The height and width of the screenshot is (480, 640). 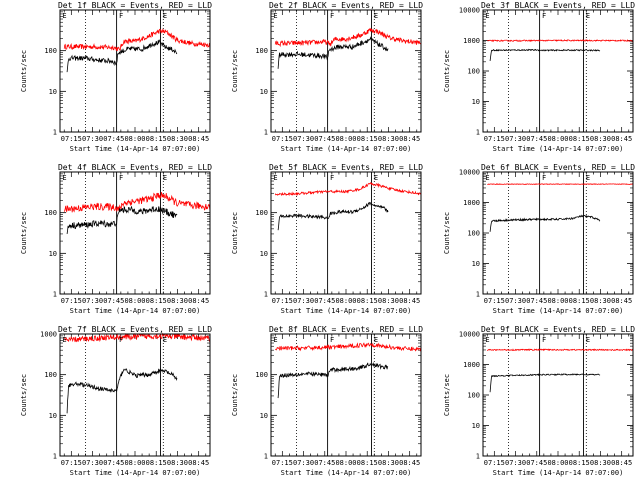 I want to click on panel-title: Det 1f BLACK = Events, RED = LLD, so click(x=135, y=5).